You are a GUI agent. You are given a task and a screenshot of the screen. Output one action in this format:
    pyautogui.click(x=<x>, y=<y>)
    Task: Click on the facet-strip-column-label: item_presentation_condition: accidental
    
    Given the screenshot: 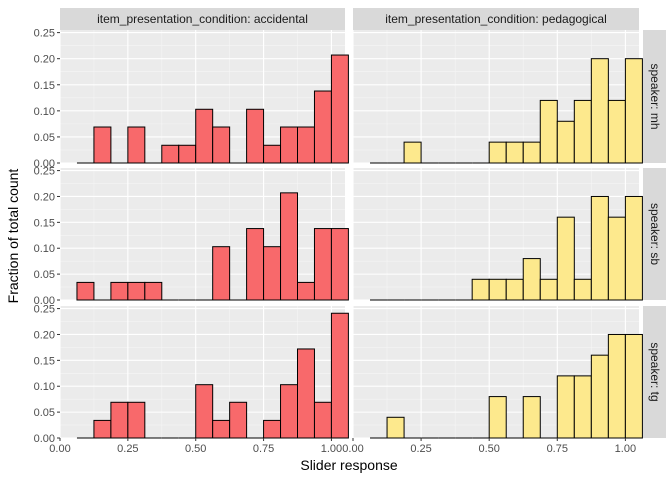 What is the action you would take?
    pyautogui.click(x=202, y=19)
    